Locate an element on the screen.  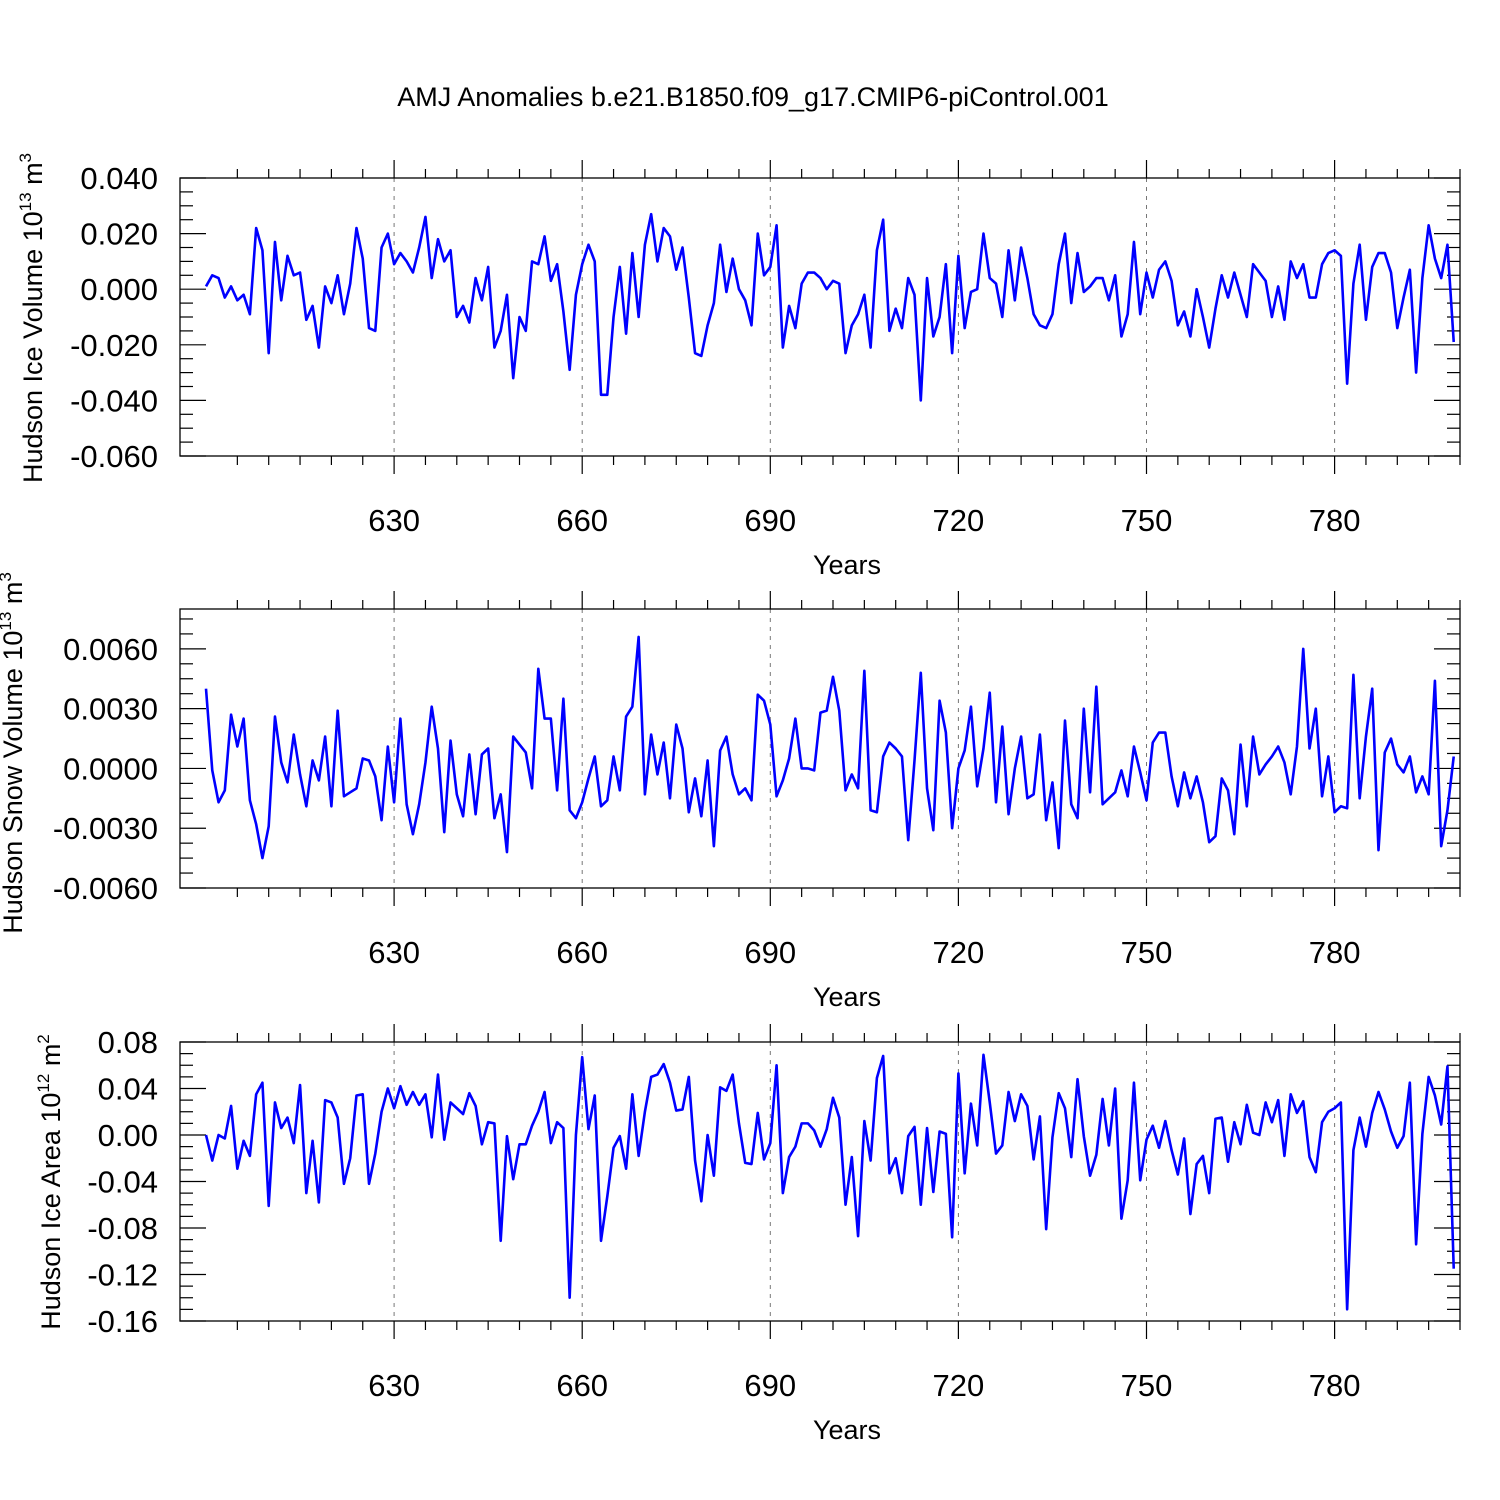
y-tick-label: -0.060 is located at coordinates (114, 456).